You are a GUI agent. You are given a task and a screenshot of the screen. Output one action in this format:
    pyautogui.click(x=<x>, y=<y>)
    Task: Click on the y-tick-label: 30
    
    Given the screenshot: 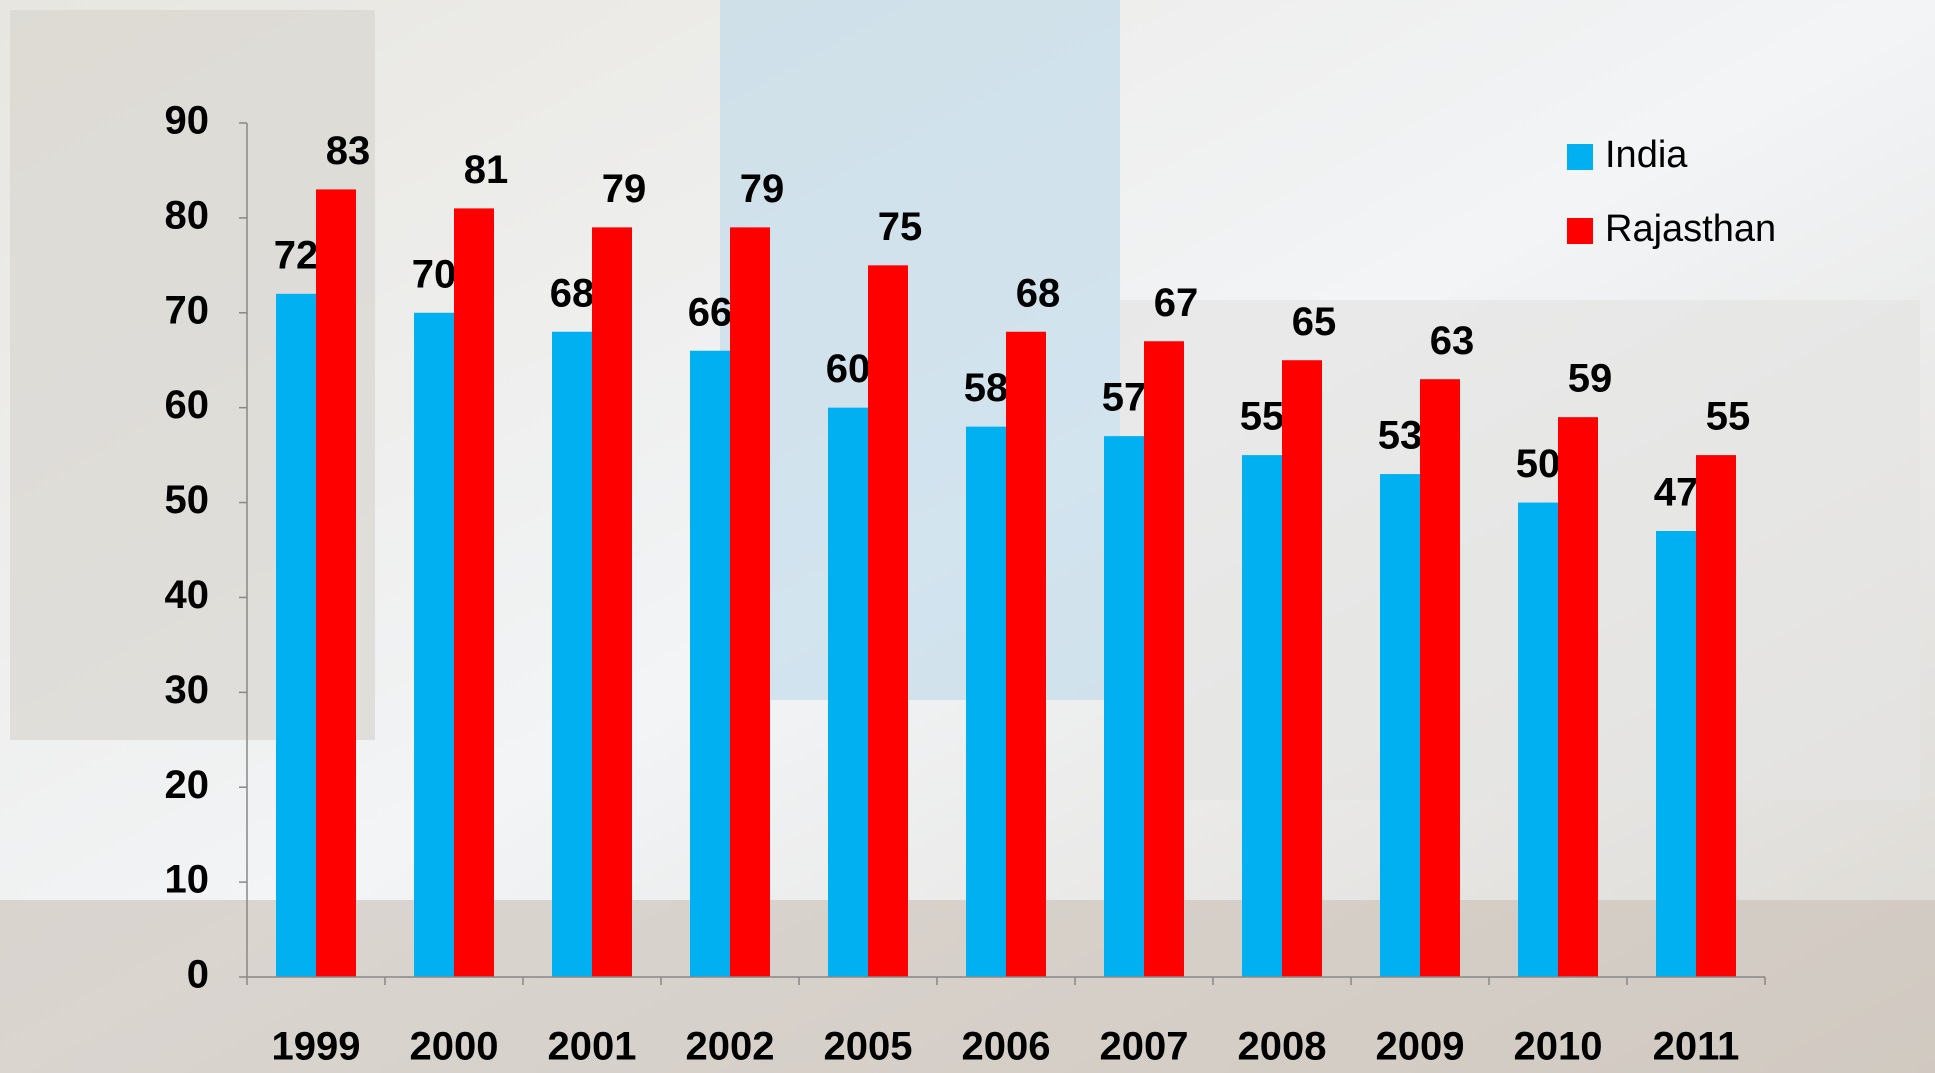 What is the action you would take?
    pyautogui.click(x=187, y=690)
    